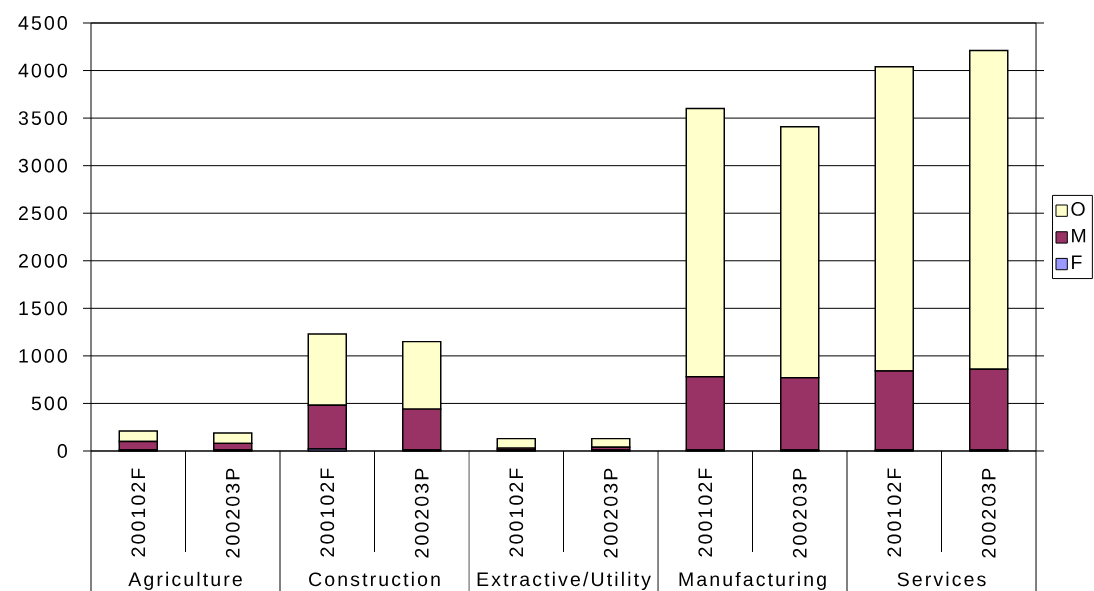 This screenshot has height=591, width=1094. Describe the element at coordinates (1077, 262) in the screenshot. I see `legend-label: F` at that location.